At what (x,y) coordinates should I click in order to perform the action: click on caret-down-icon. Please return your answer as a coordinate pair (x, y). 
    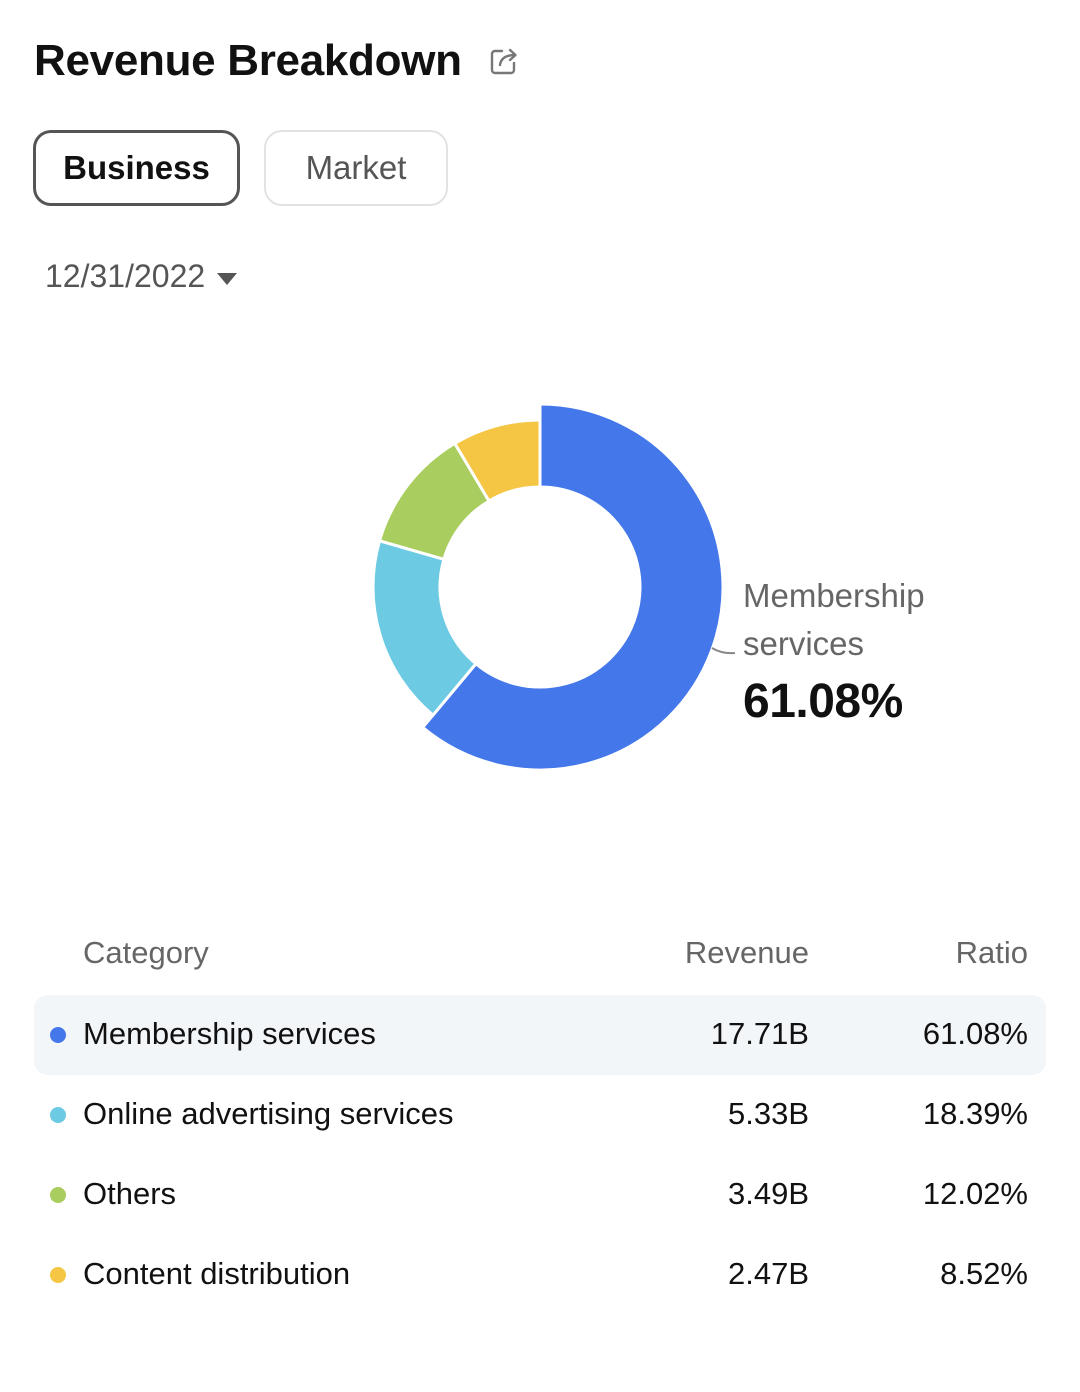
    Looking at the image, I should click on (227, 278).